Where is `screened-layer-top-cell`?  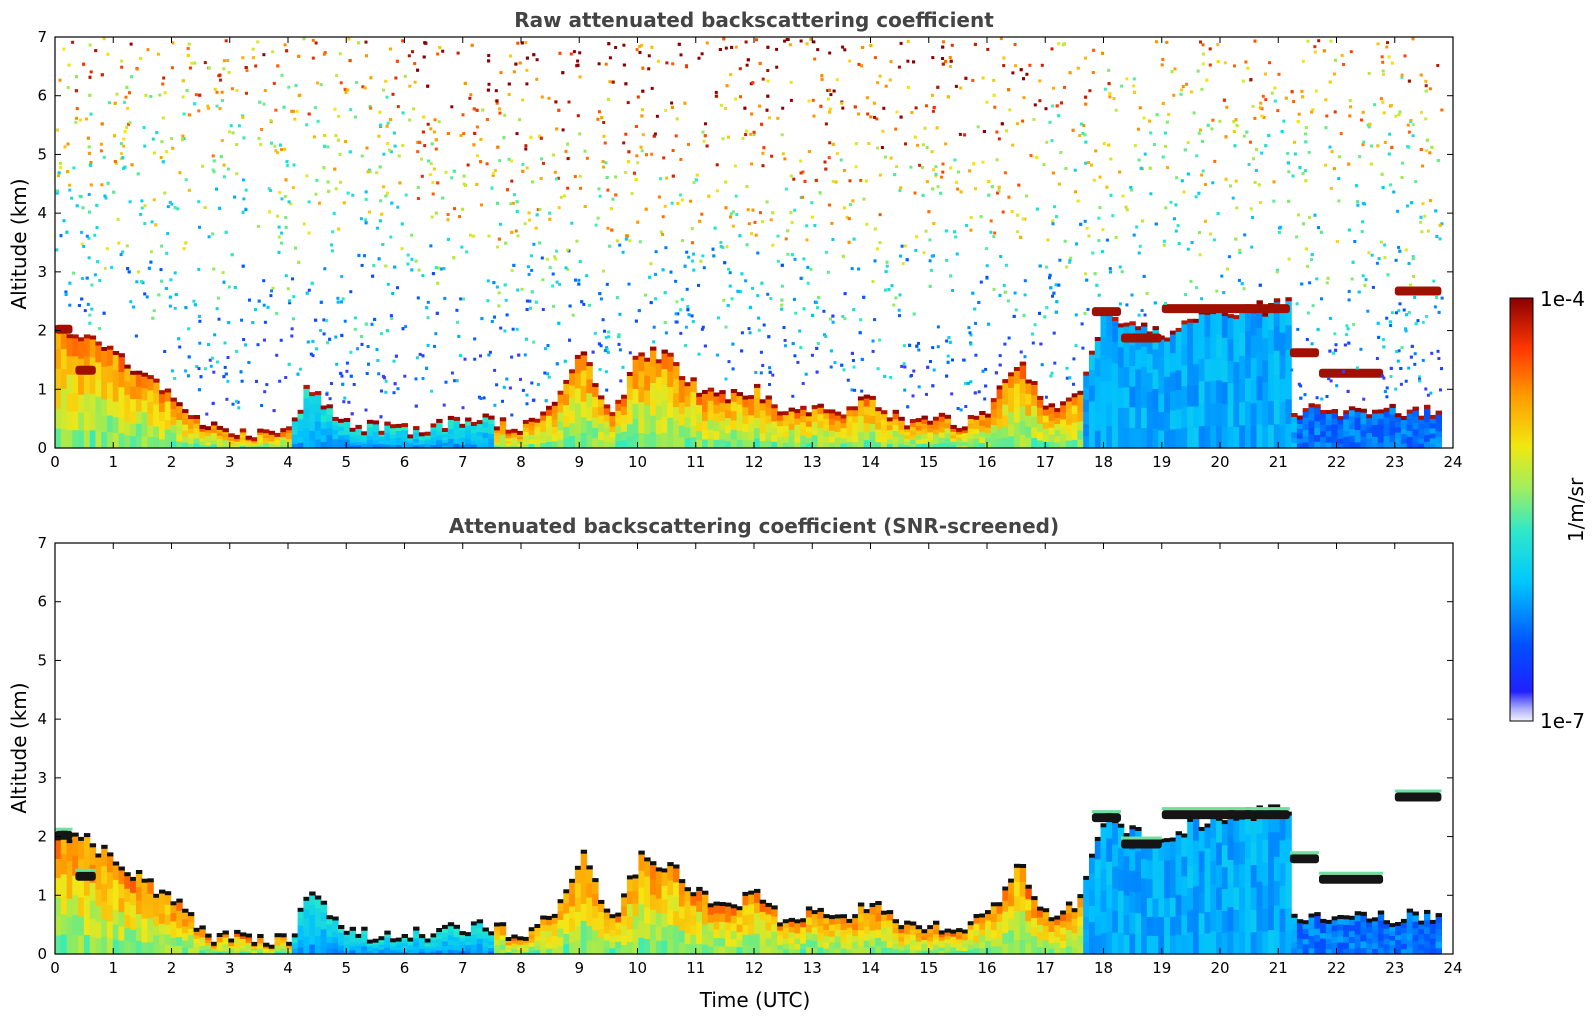
screened-layer-top-cell is located at coordinates (81, 838).